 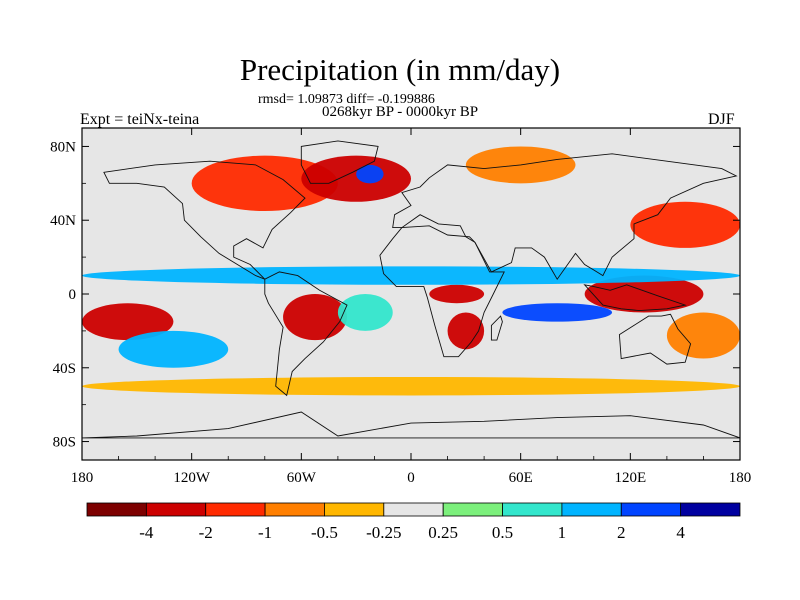 What do you see at coordinates (630, 478) in the screenshot?
I see `lon-tick-label: 120E` at bounding box center [630, 478].